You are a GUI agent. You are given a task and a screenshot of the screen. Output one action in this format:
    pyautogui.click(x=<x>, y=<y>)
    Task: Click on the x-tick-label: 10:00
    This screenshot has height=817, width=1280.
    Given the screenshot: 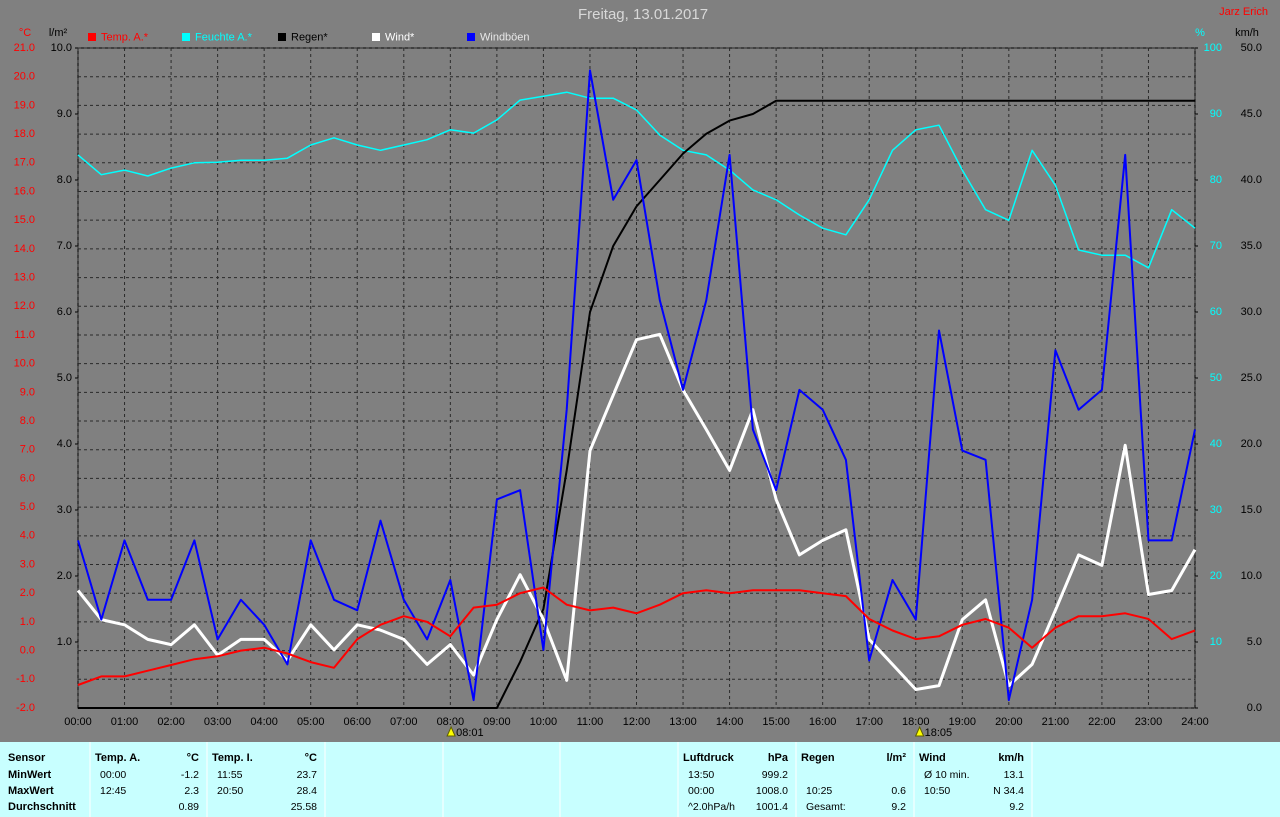 What is the action you would take?
    pyautogui.click(x=544, y=722)
    